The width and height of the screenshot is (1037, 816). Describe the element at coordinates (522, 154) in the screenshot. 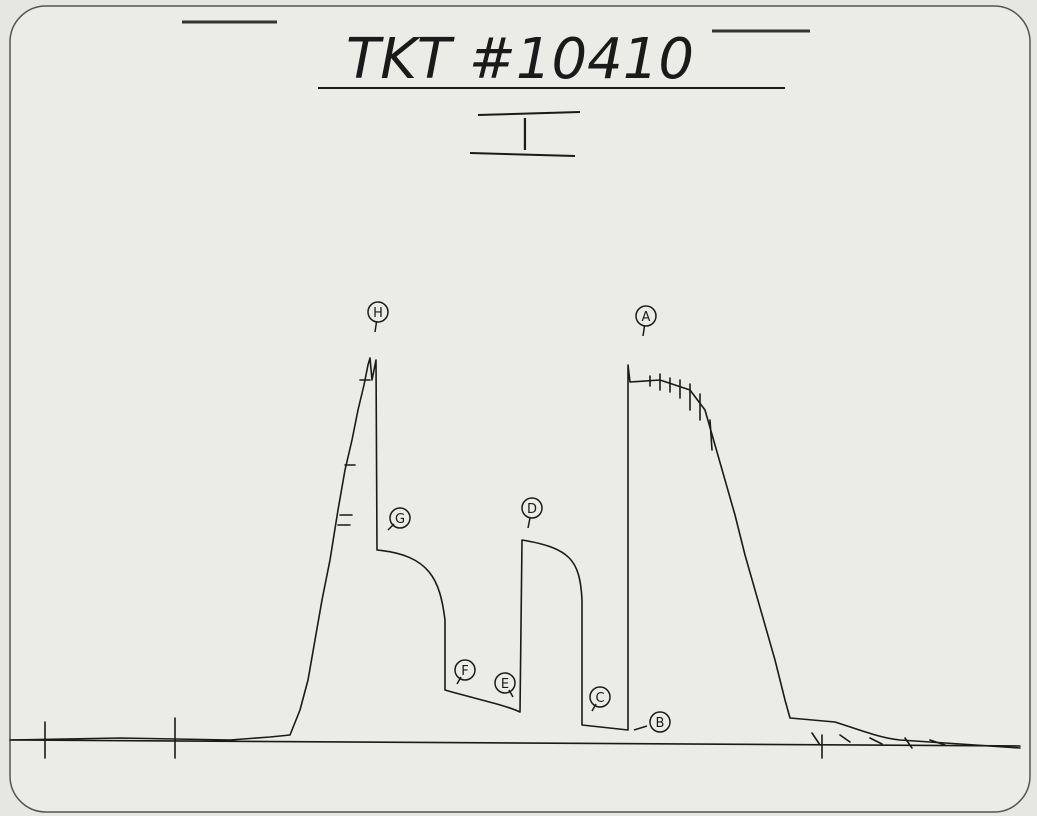

I see `subtitle-underline` at that location.